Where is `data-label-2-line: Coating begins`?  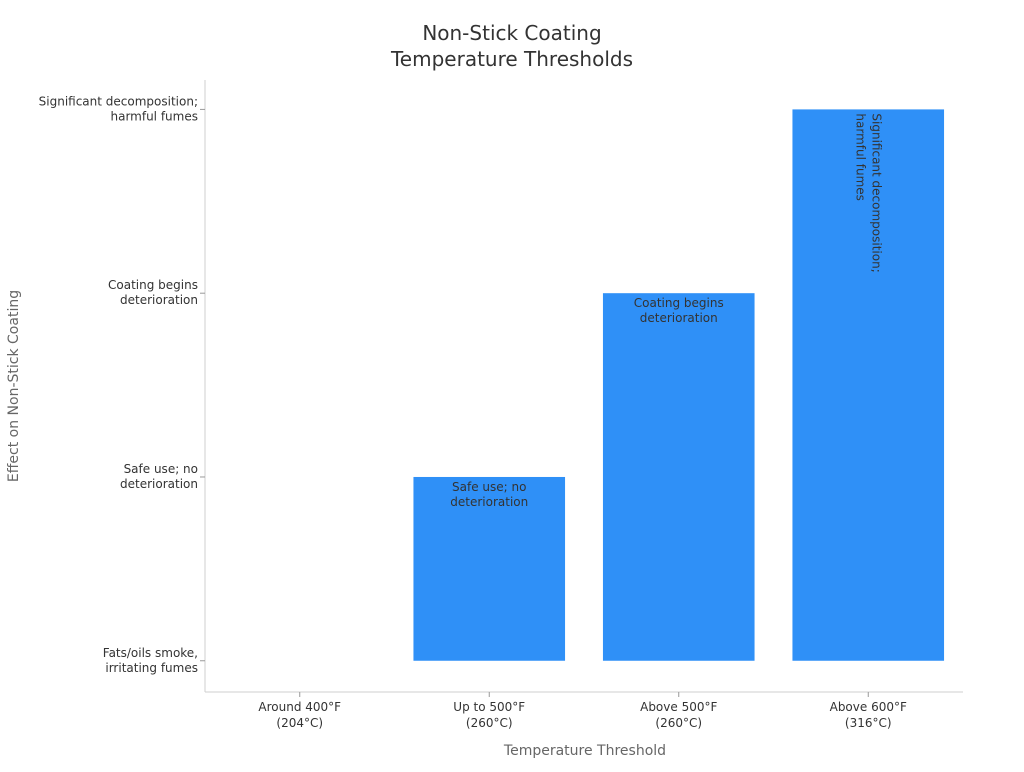
data-label-2-line: Coating begins is located at coordinates (679, 303).